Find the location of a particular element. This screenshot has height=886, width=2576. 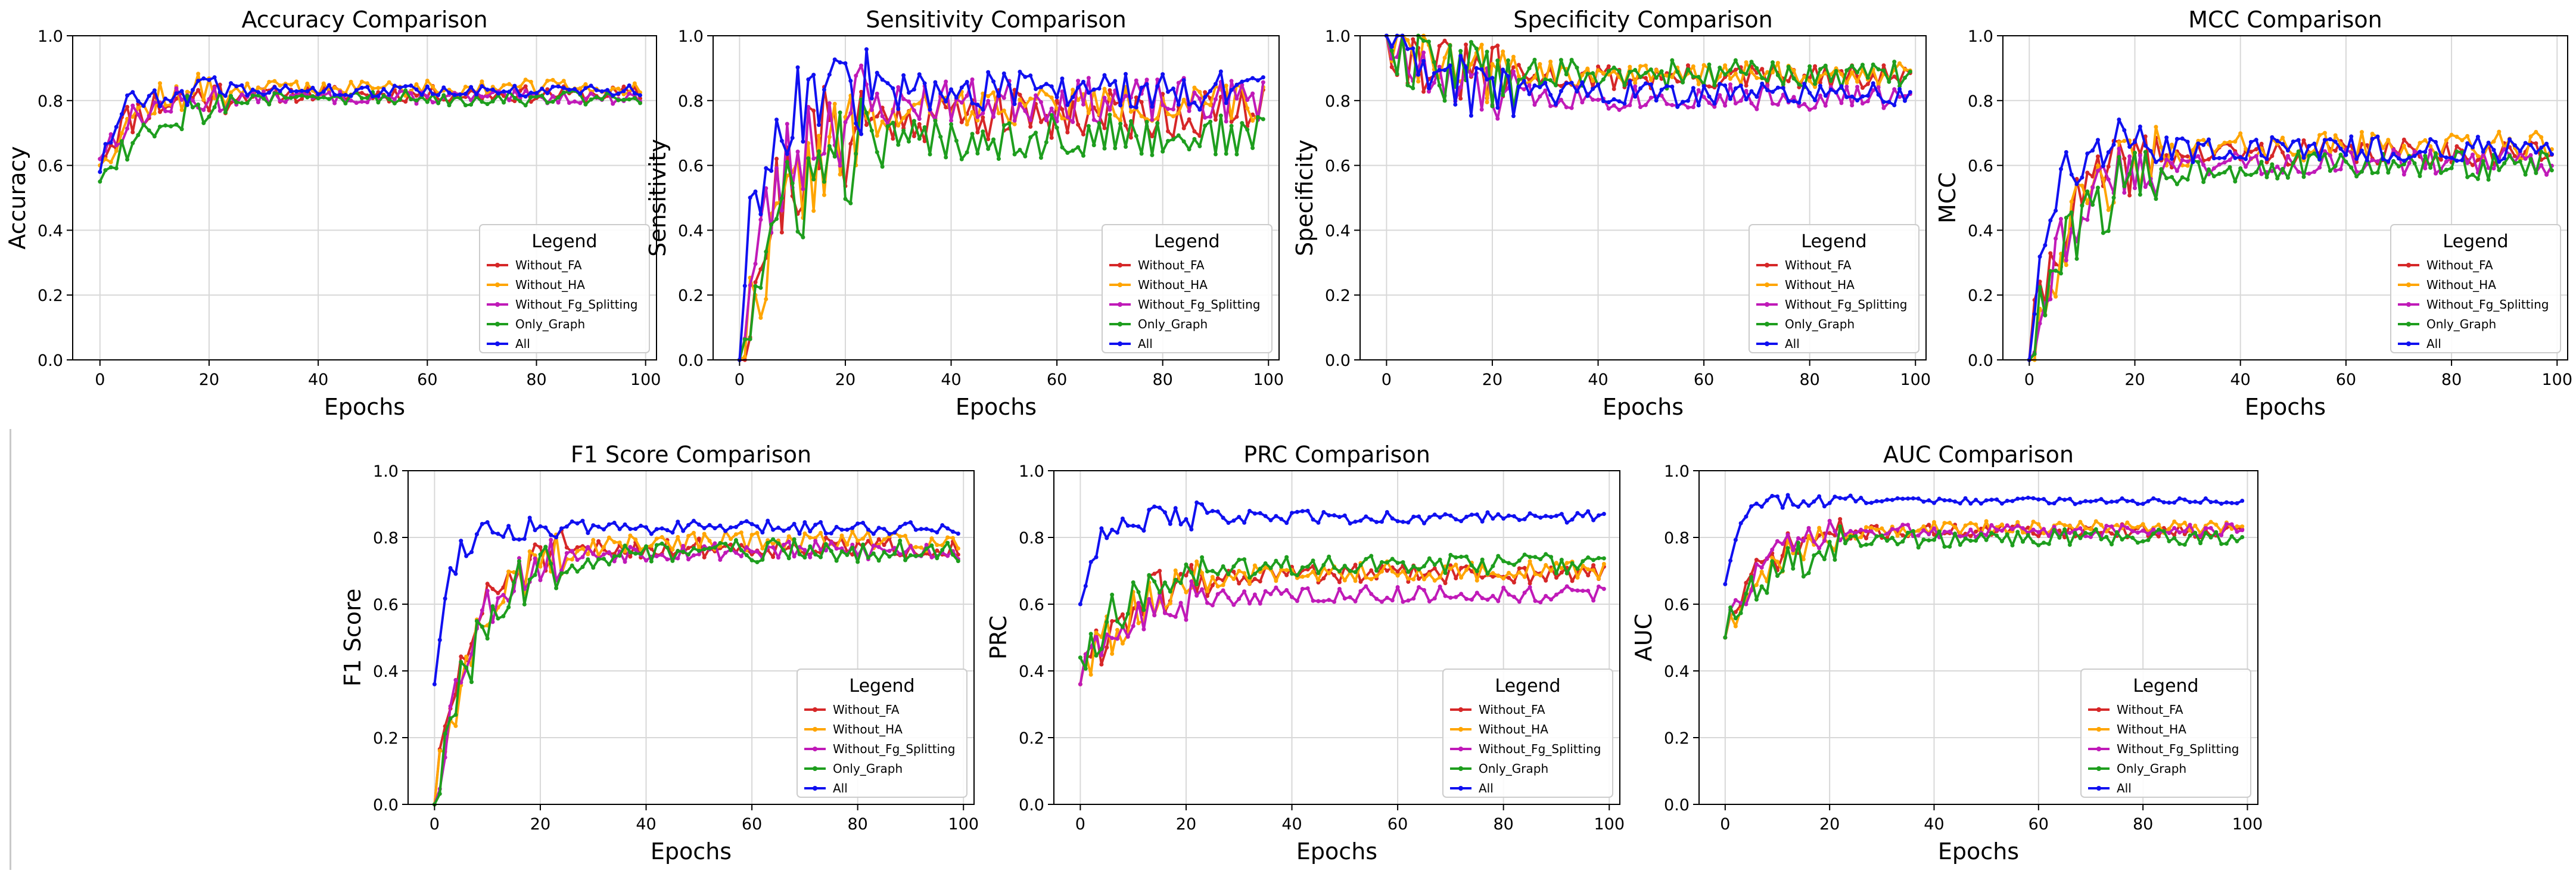

x-tick-label: 100 is located at coordinates (1268, 380).